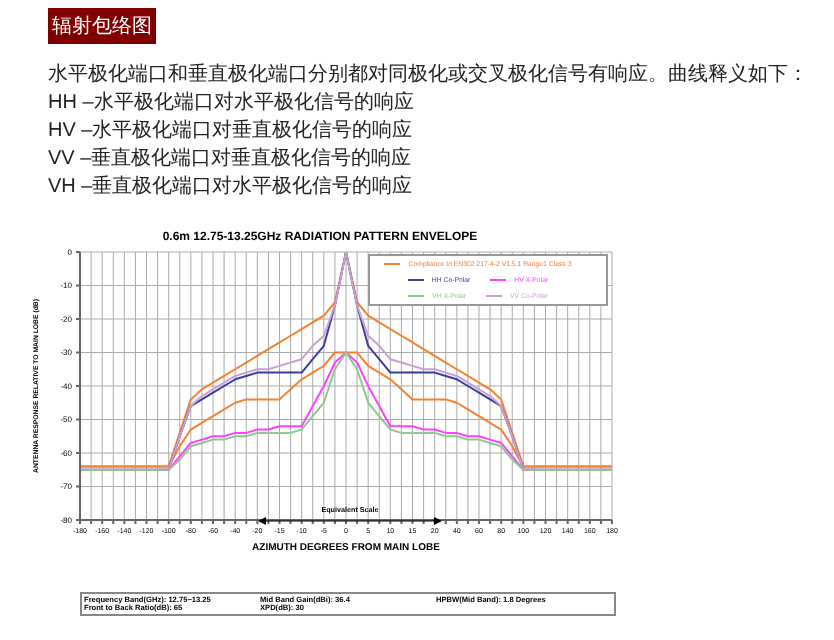  I want to click on text: 辐射包络图, so click(102, 26).